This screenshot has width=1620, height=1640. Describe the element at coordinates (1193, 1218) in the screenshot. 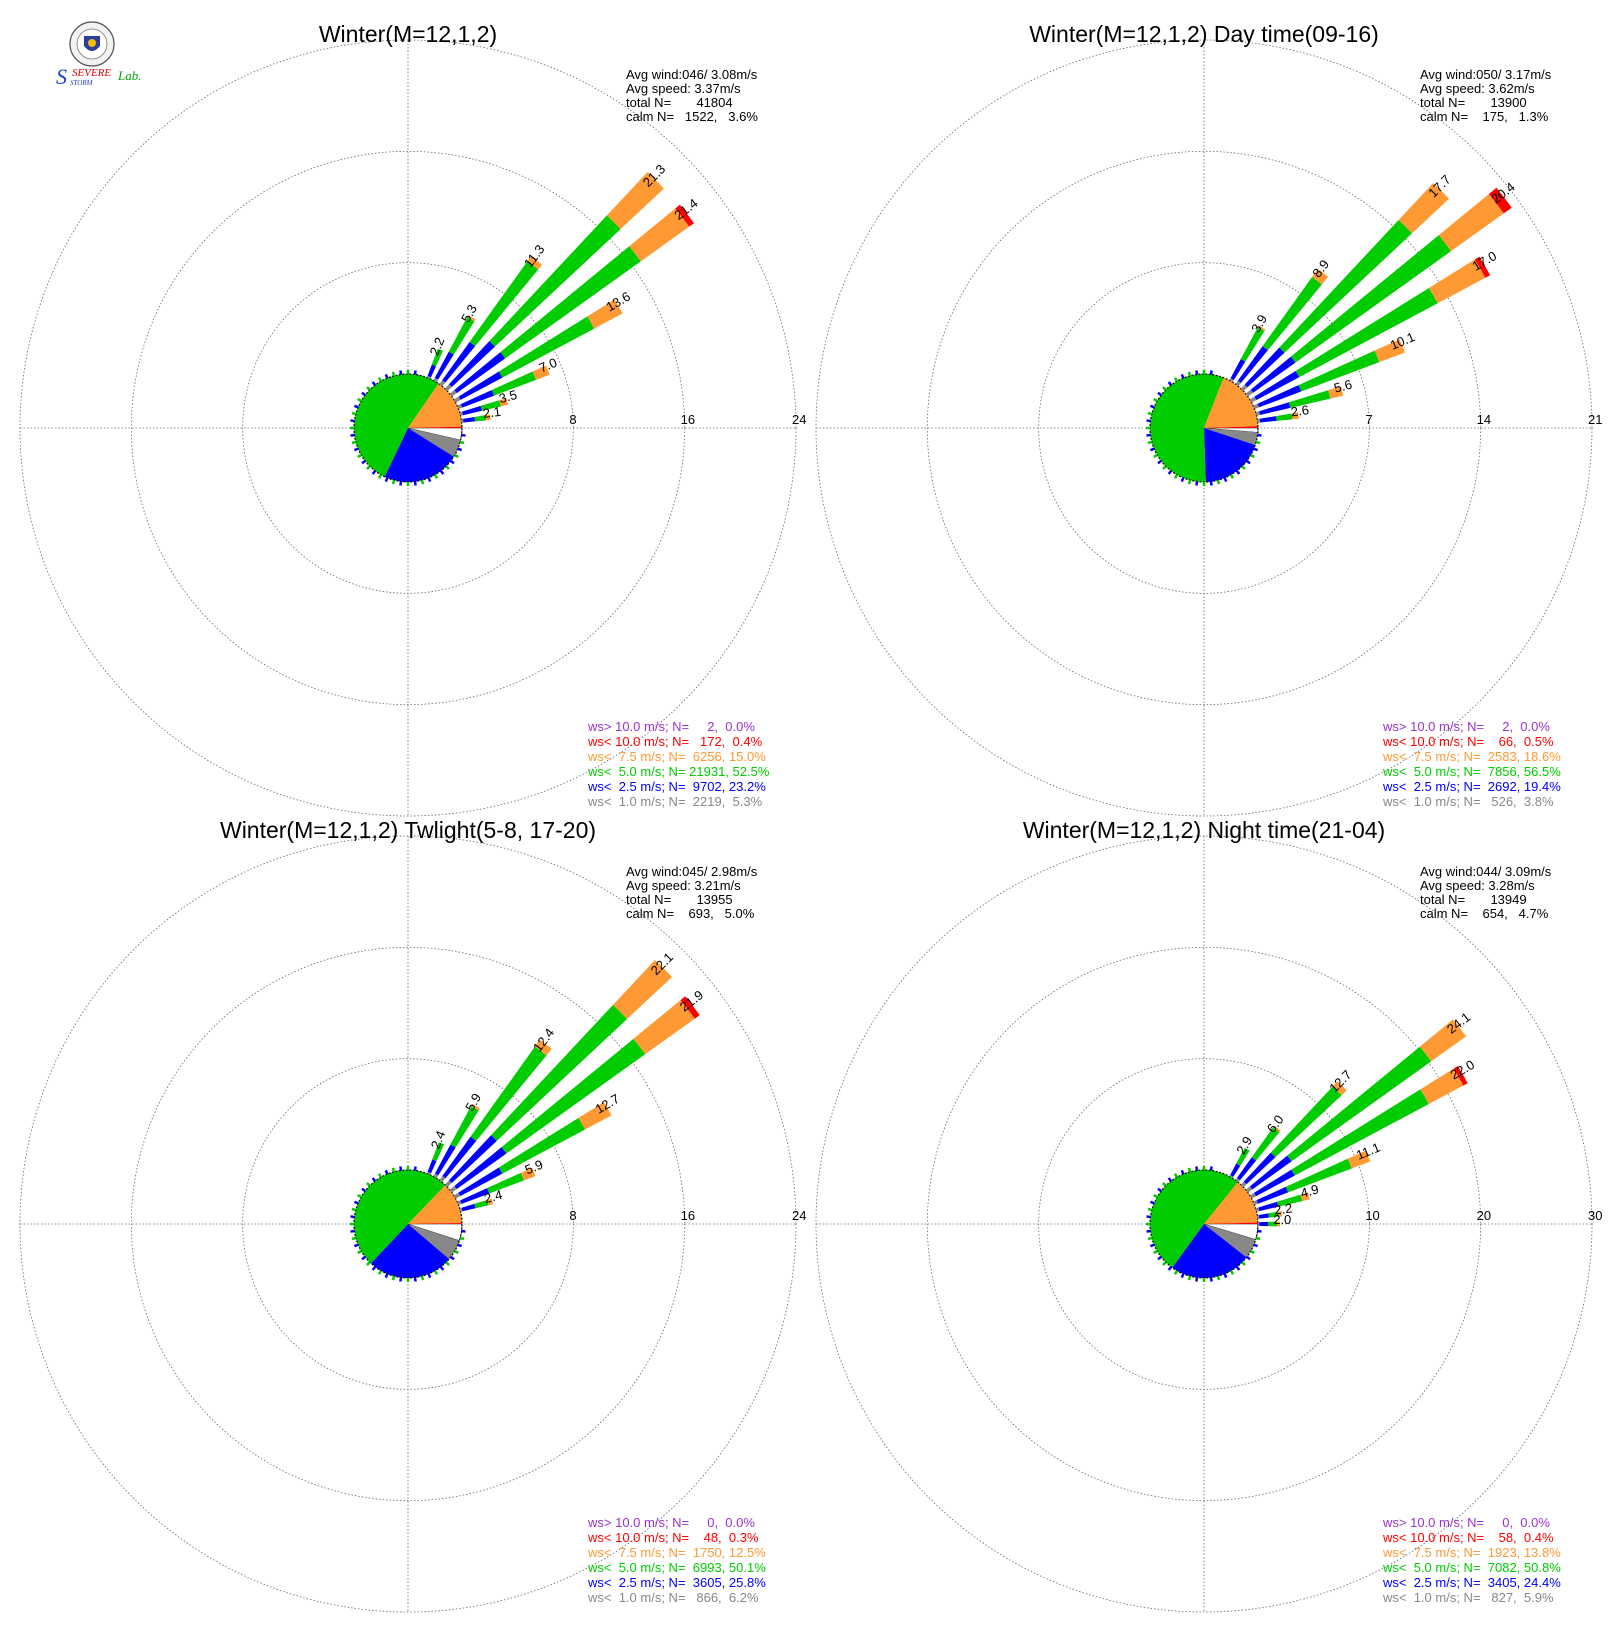

I see `pie-slice-lt5` at that location.